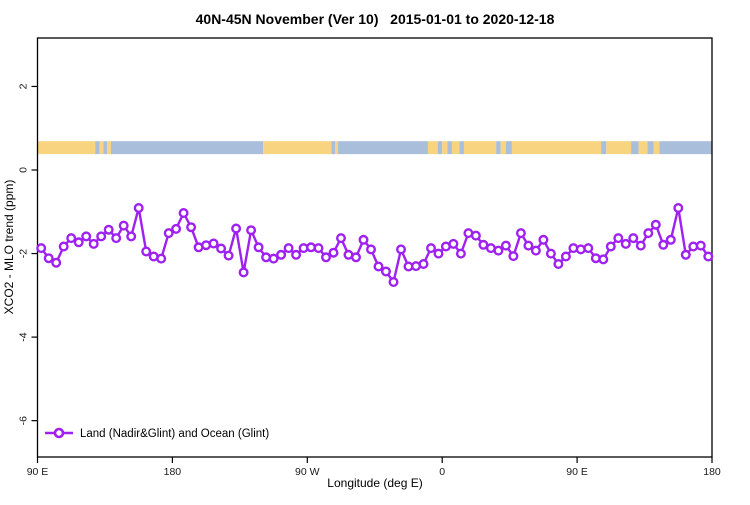 The width and height of the screenshot is (750, 505). I want to click on x-tick-label: 0, so click(442, 472).